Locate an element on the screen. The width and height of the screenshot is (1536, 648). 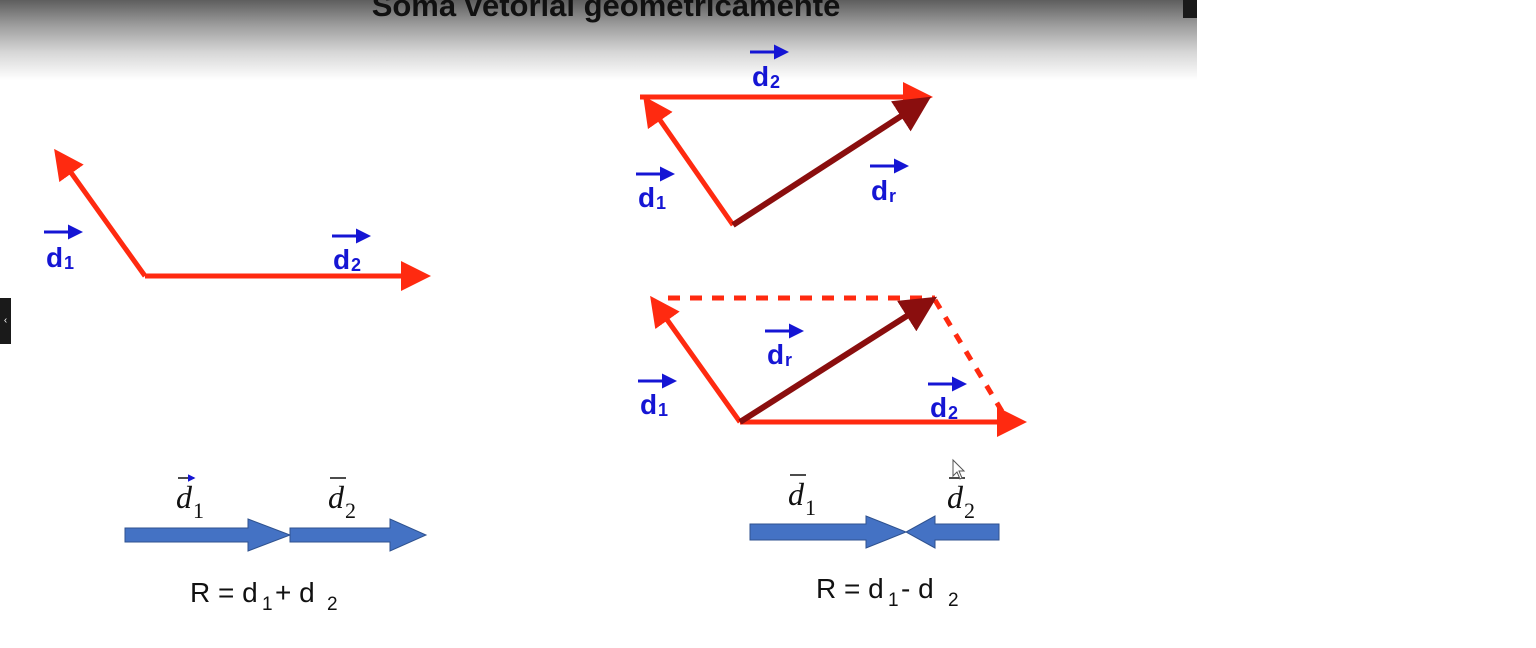
slide-title: Soma vetorial geometricamente is located at coordinates (606, 11).